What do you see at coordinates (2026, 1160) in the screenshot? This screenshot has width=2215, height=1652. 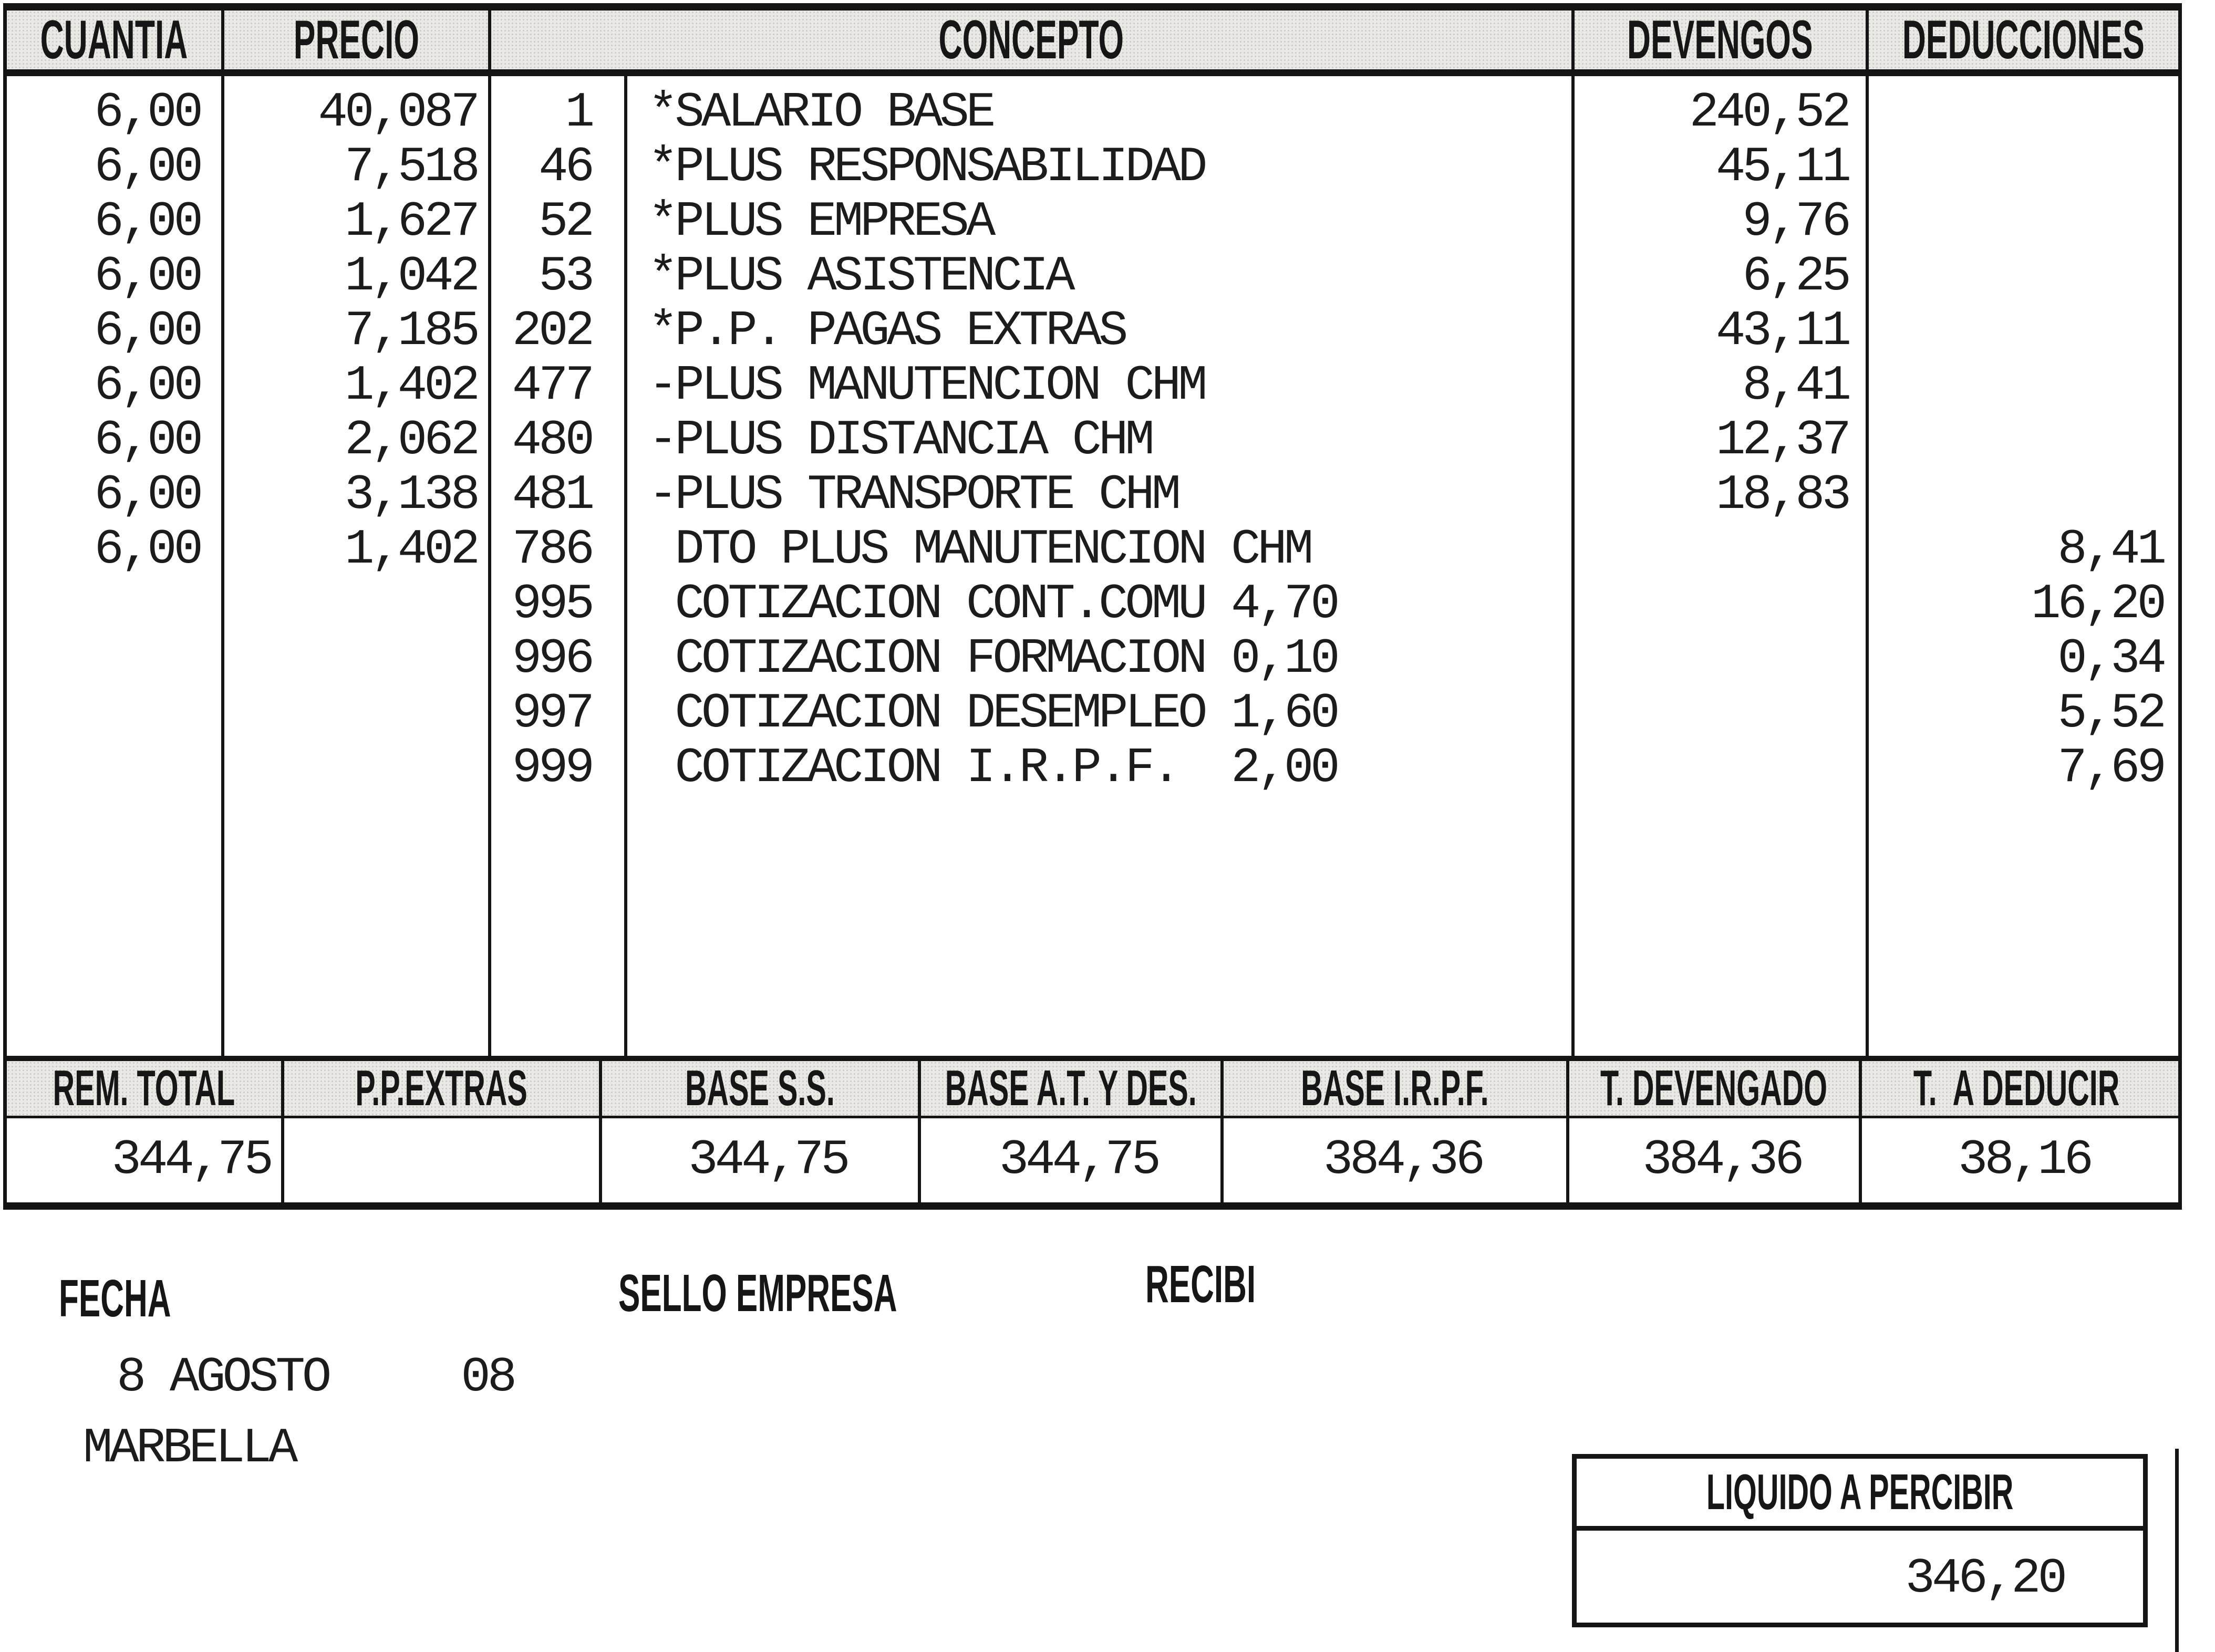 I see `total-t-a-deducir-value: 38,16` at bounding box center [2026, 1160].